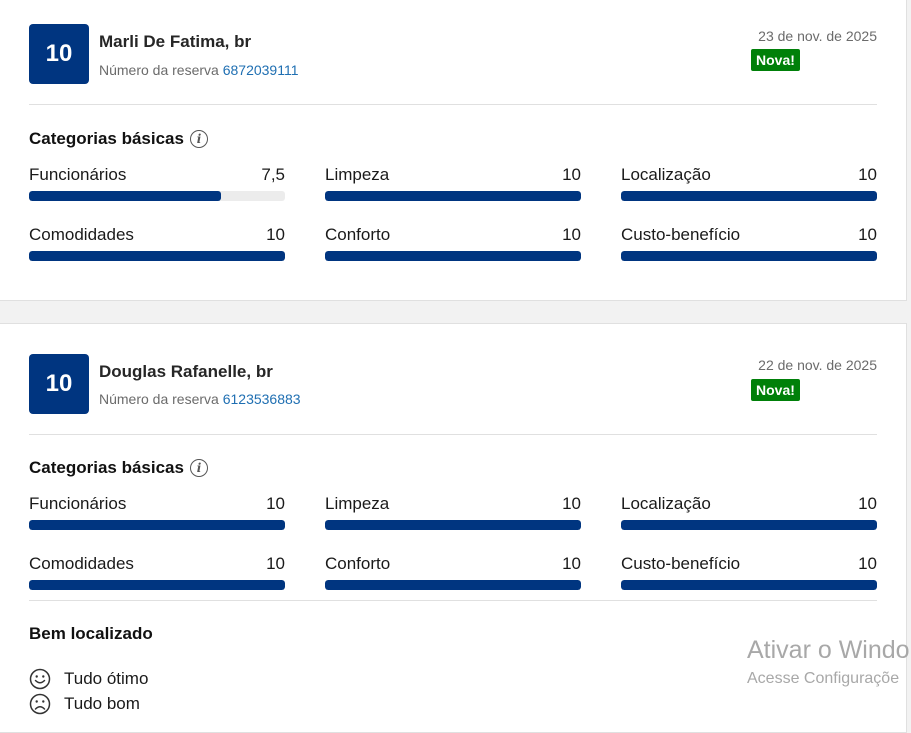 The width and height of the screenshot is (911, 733). What do you see at coordinates (261, 399) in the screenshot?
I see `booking-number-link: 6123536883` at bounding box center [261, 399].